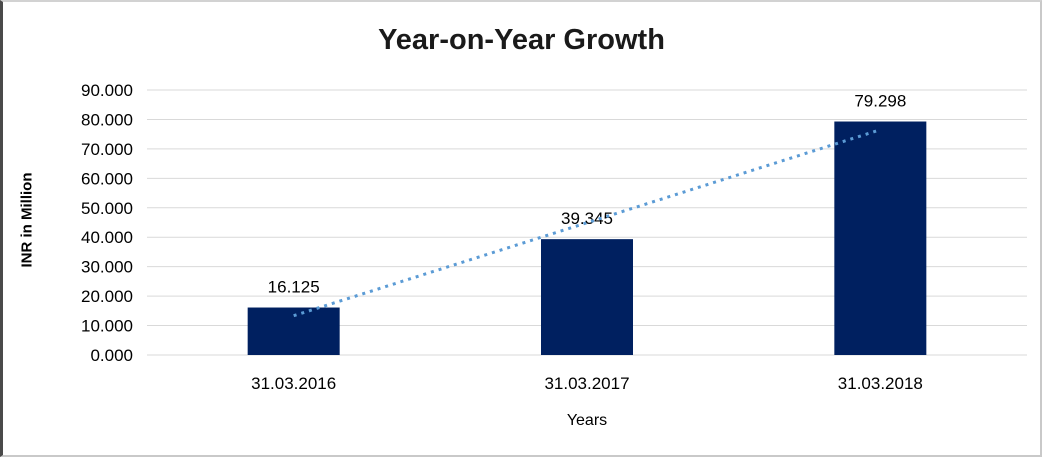 This screenshot has width=1042, height=457. I want to click on y-tick-label: 40.000, so click(107, 237).